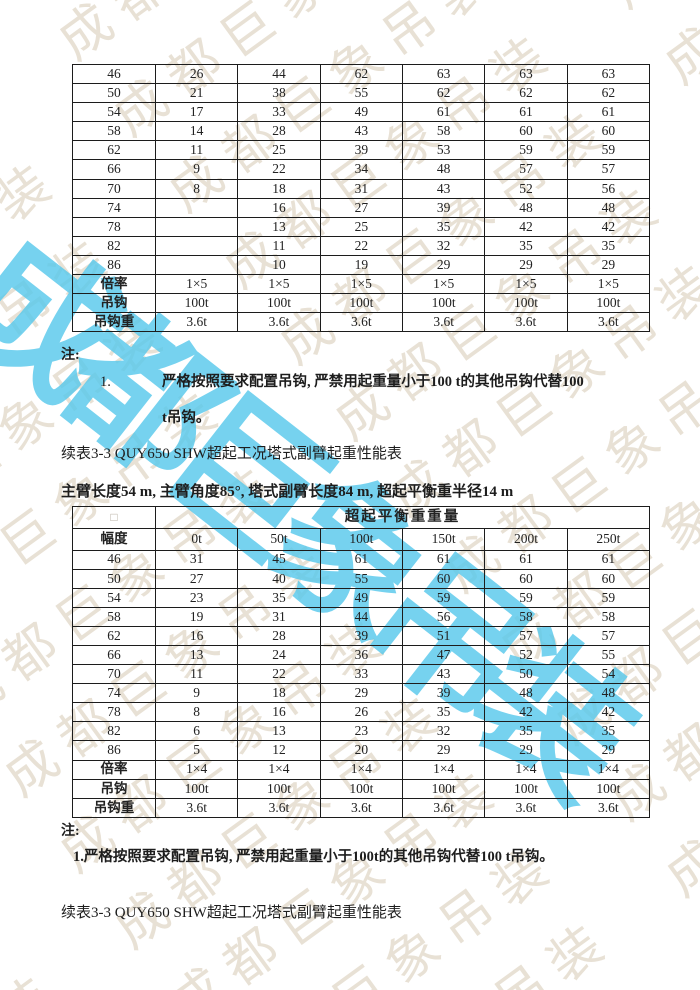 The height and width of the screenshot is (990, 700). I want to click on table-cell: 43, so click(443, 188).